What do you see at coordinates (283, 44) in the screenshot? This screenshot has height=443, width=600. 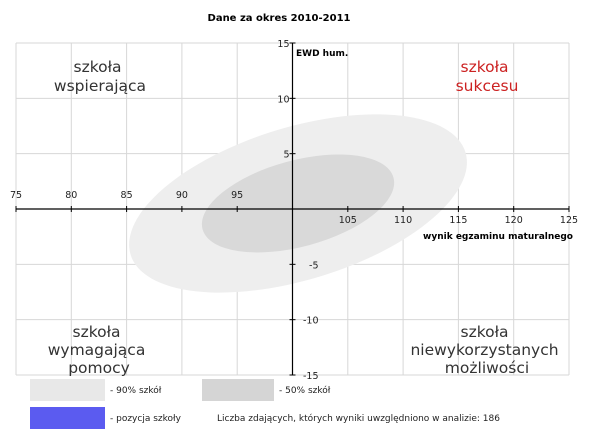 I see `y-tick-label: 15` at bounding box center [283, 44].